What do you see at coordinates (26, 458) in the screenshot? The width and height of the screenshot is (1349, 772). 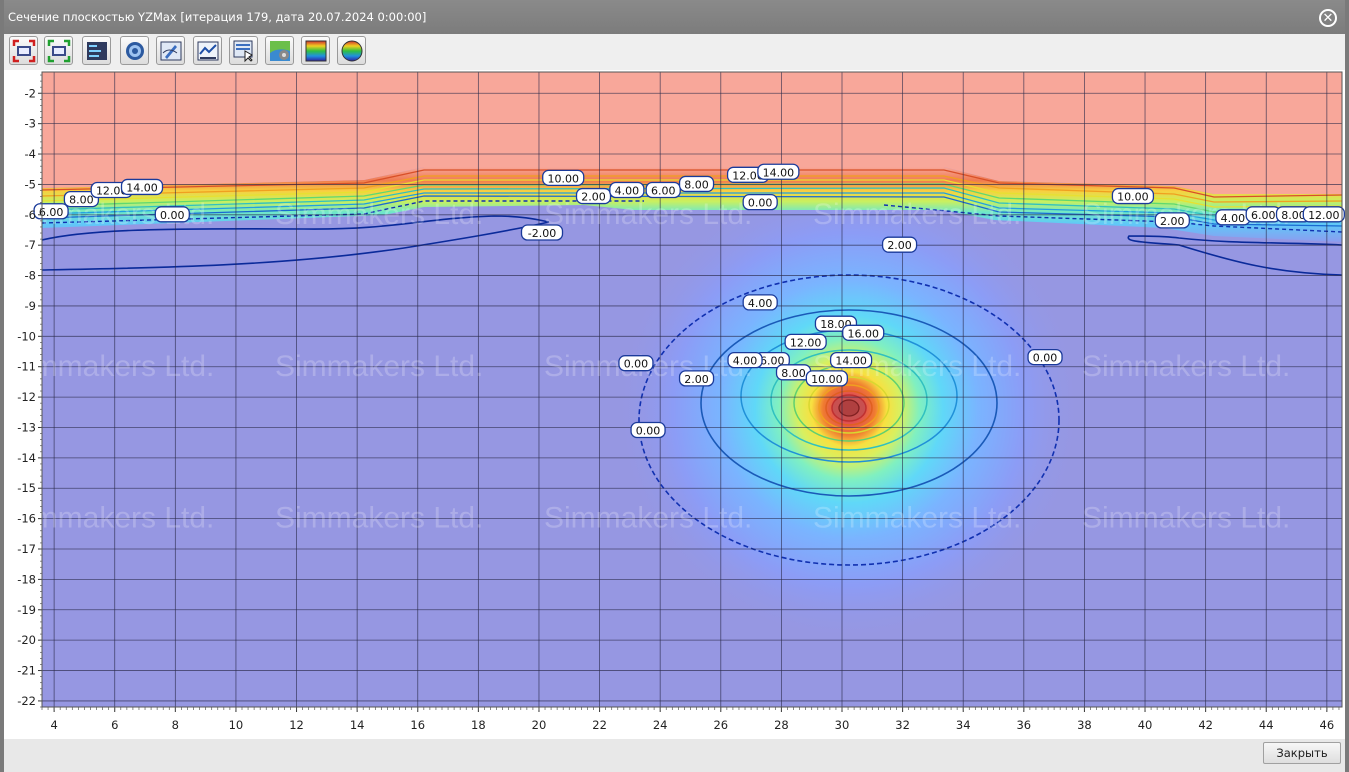 I see `y-tick-label: -14` at bounding box center [26, 458].